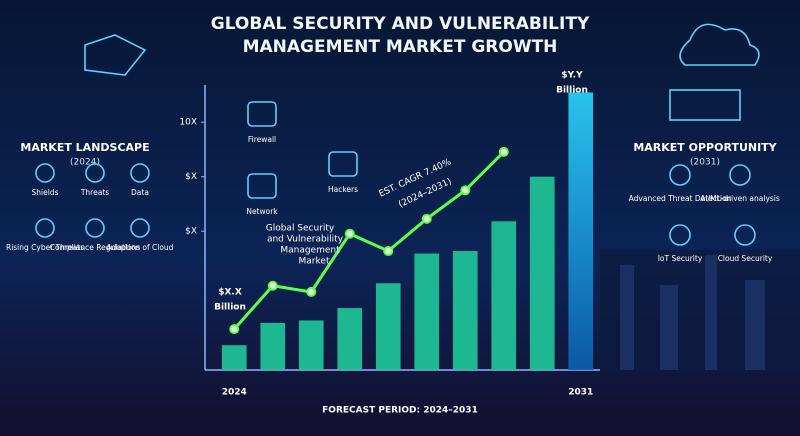 The height and width of the screenshot is (436, 800). What do you see at coordinates (45, 192) in the screenshot?
I see `item-label: Shields` at bounding box center [45, 192].